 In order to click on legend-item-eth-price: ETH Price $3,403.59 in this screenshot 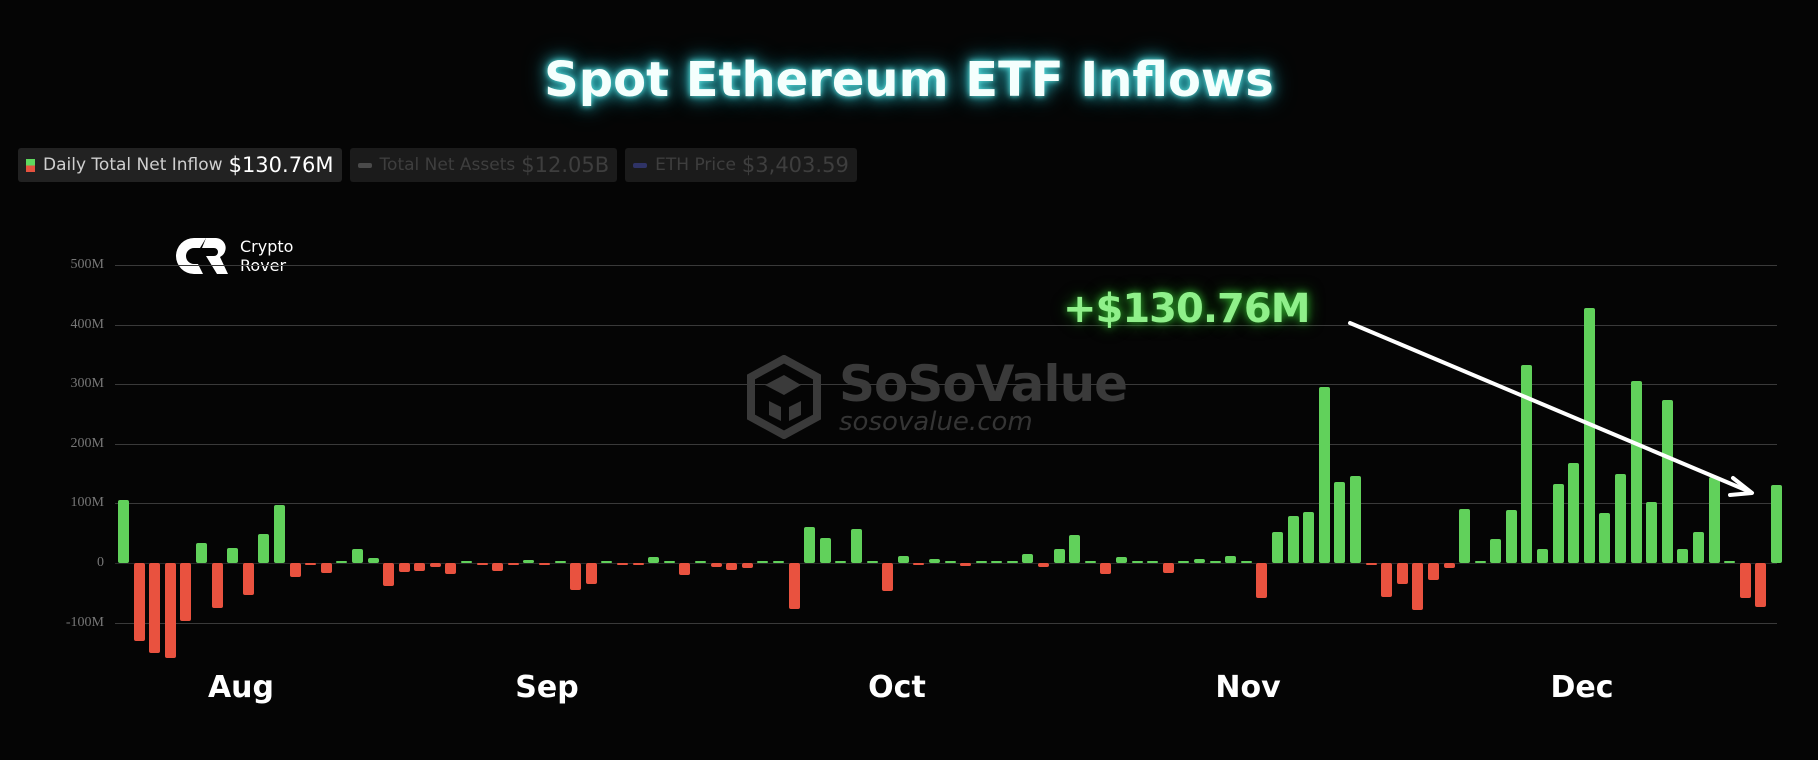, I will do `click(741, 165)`.